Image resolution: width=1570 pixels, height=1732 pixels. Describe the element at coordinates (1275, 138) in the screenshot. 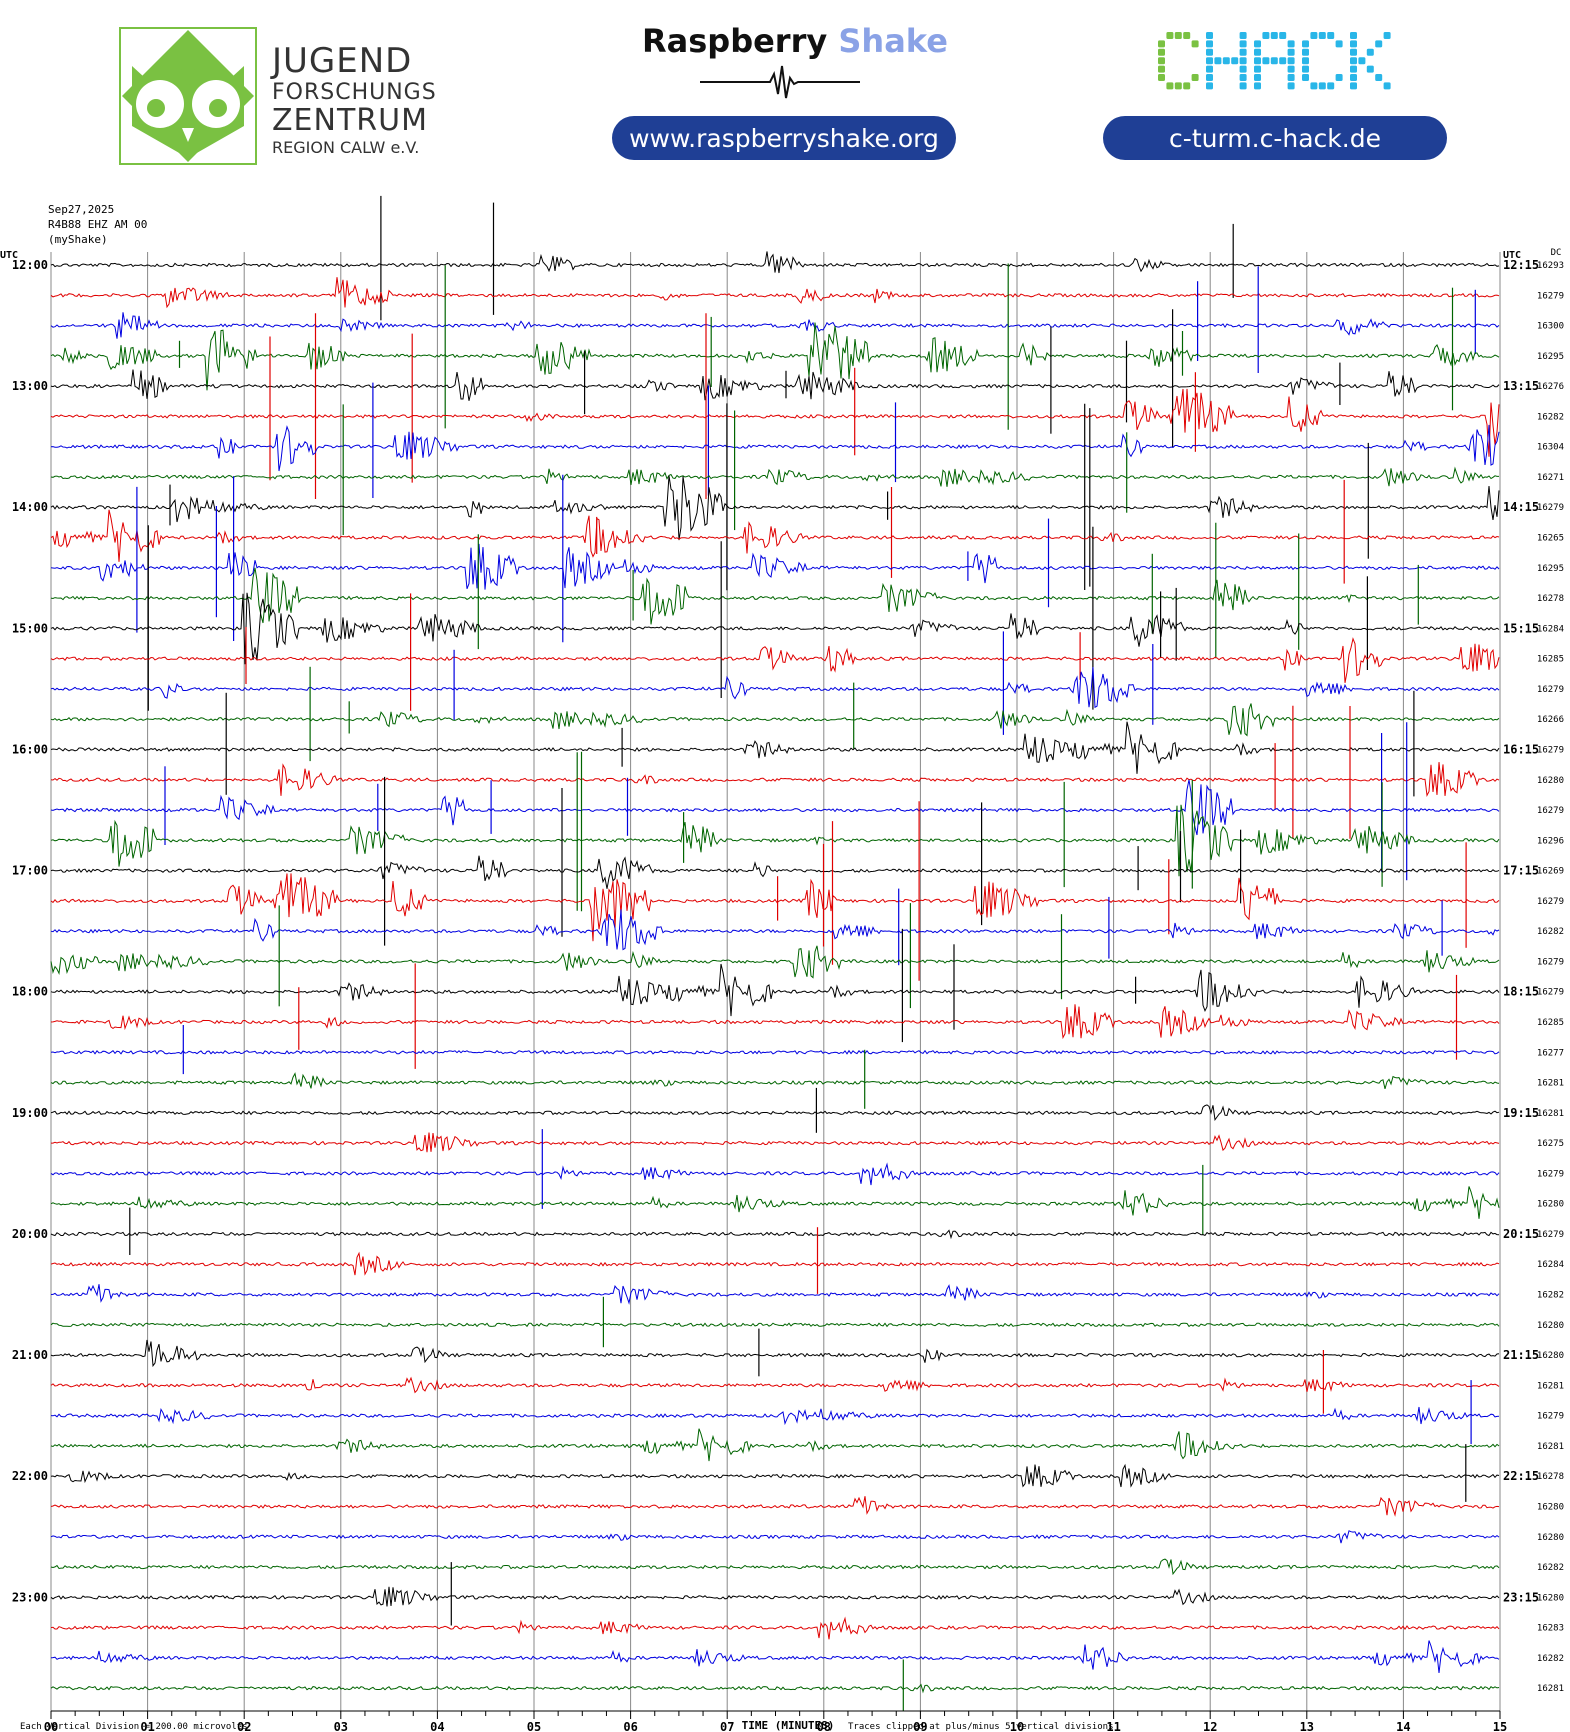

I see `chack-url-link: c-turm.c-hack.de` at that location.